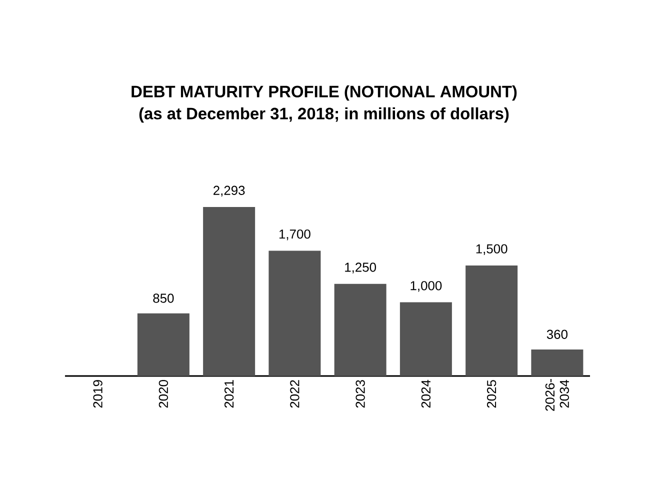 This screenshot has width=648, height=481. Describe the element at coordinates (360, 268) in the screenshot. I see `data-label: 1,250` at that location.